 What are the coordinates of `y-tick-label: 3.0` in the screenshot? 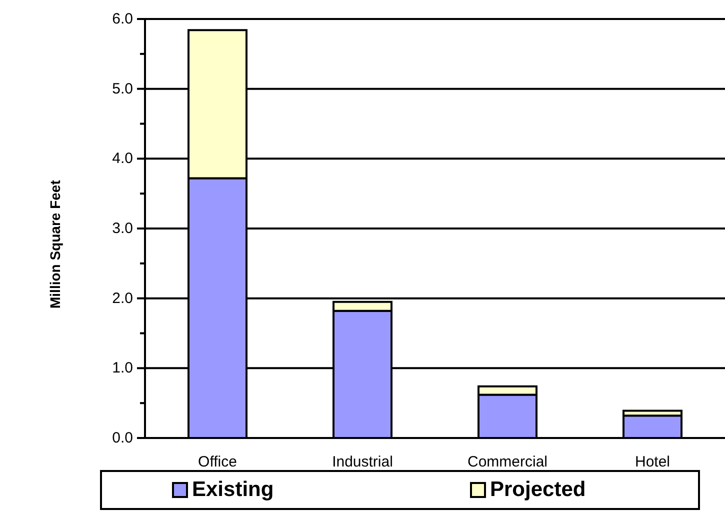 It's located at (122, 228).